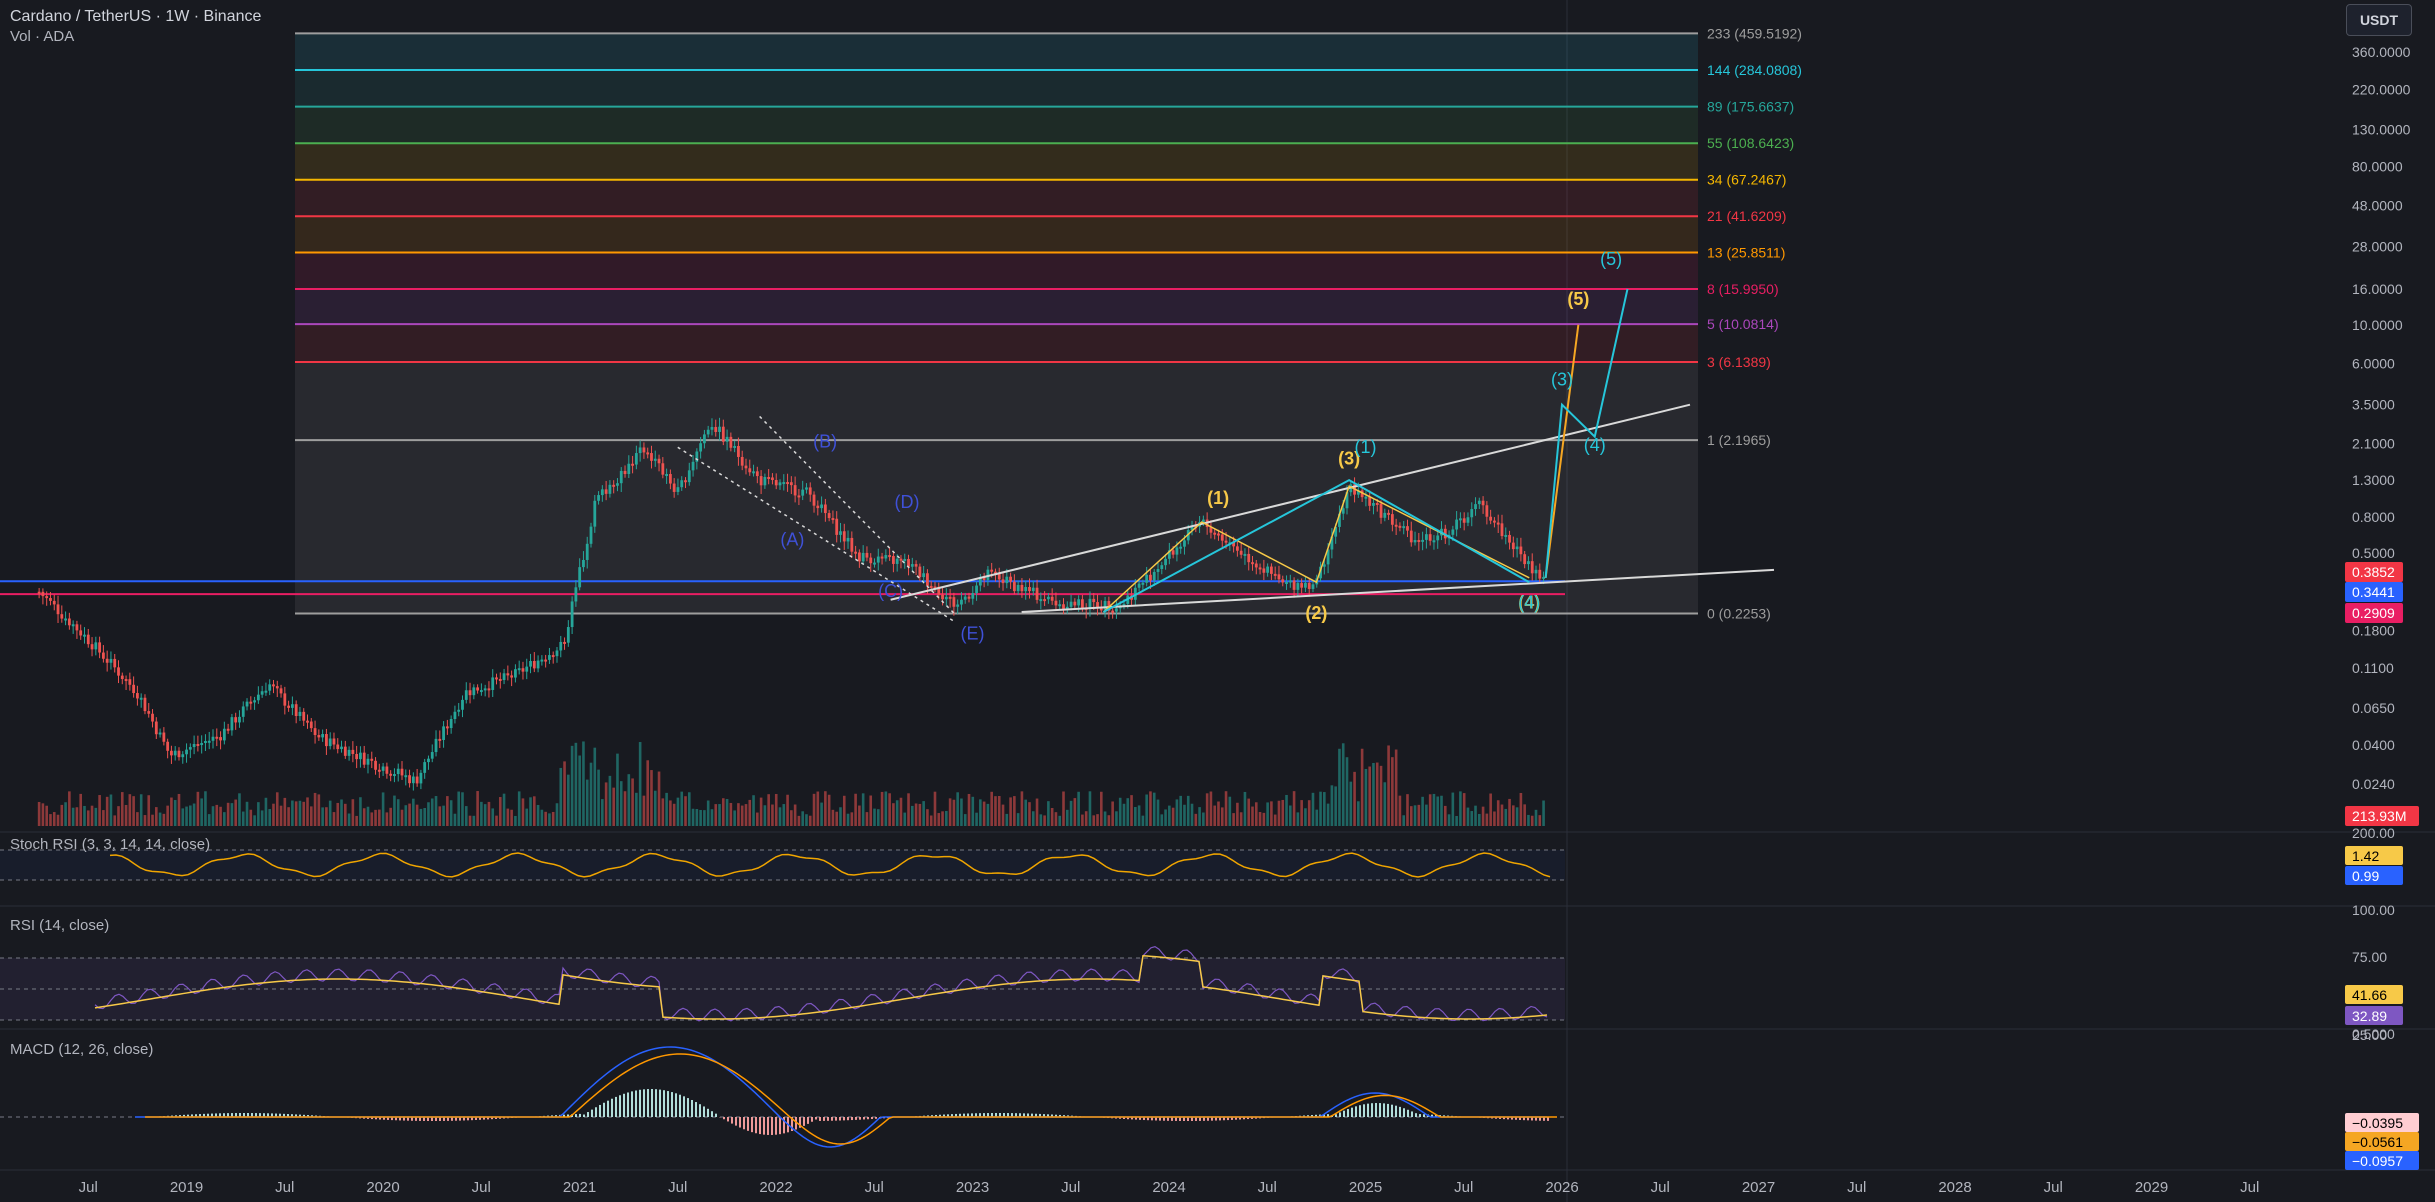 The height and width of the screenshot is (1202, 2435). What do you see at coordinates (825, 441) in the screenshot?
I see `wave-label: (B)` at bounding box center [825, 441].